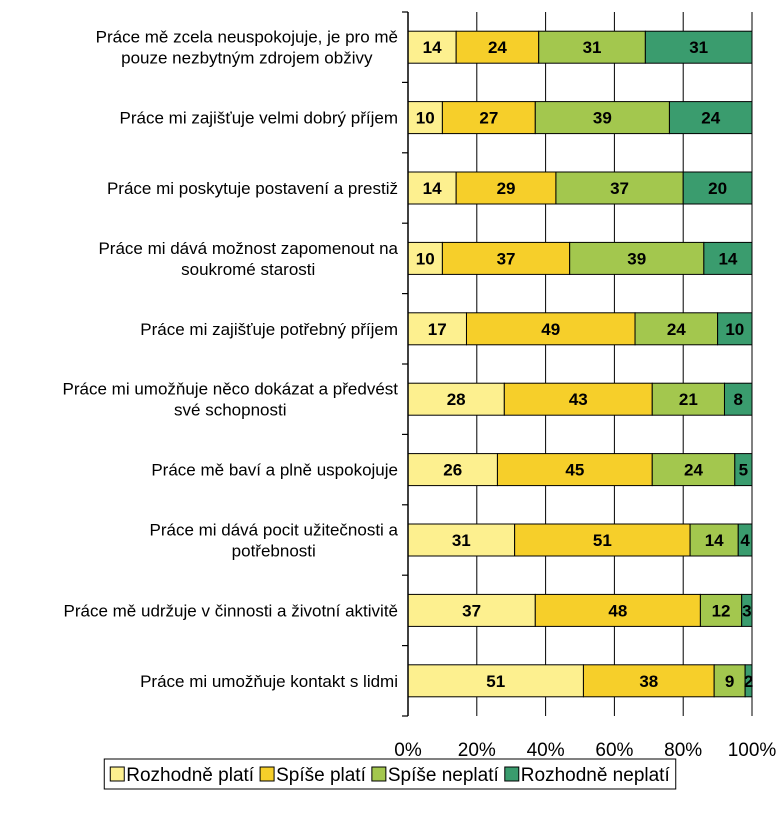 This screenshot has height=840, width=780. I want to click on bar-value-label: 26, so click(452, 470).